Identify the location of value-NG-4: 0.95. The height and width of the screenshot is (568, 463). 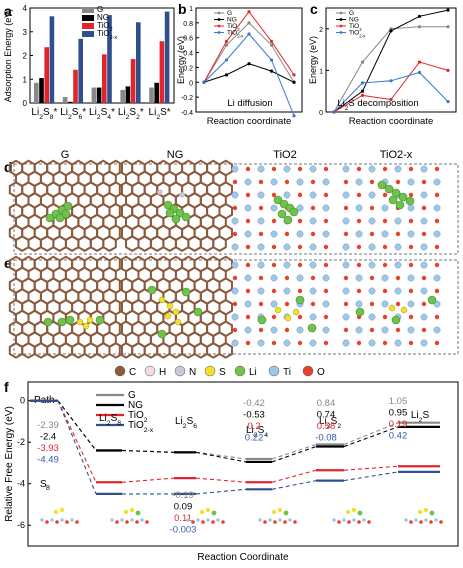
(398, 413).